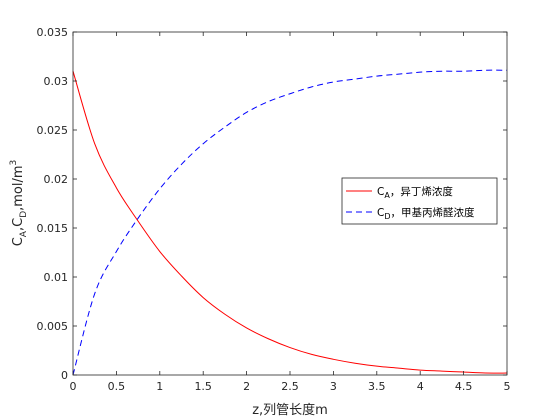 Image resolution: width=560 pixels, height=420 pixels. What do you see at coordinates (421, 191) in the screenshot?
I see `legend-ca-suffix: ，异丁烯浓度` at bounding box center [421, 191].